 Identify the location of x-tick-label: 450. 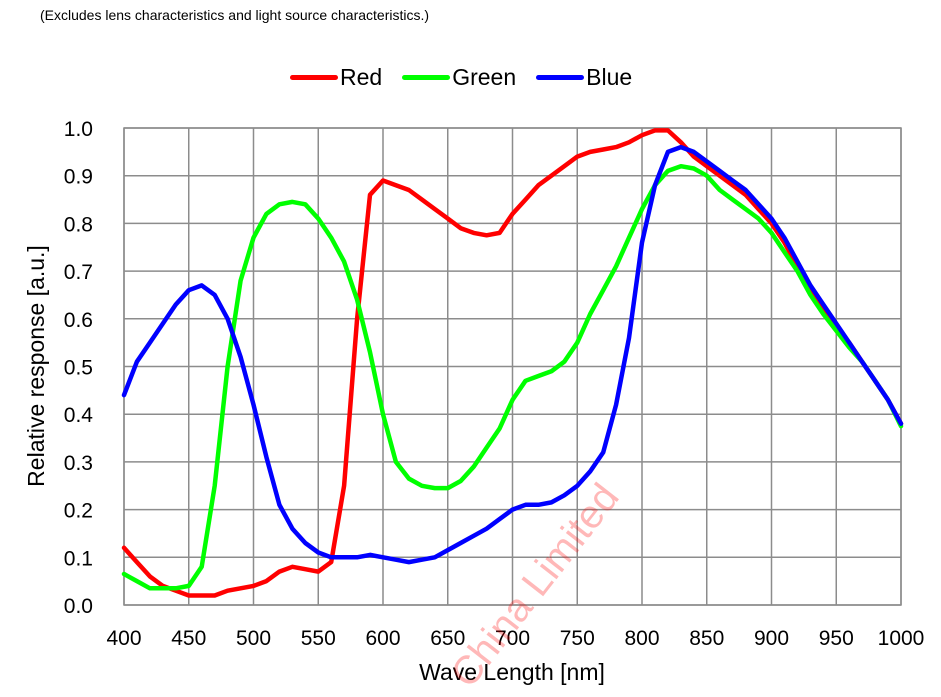
(188, 638).